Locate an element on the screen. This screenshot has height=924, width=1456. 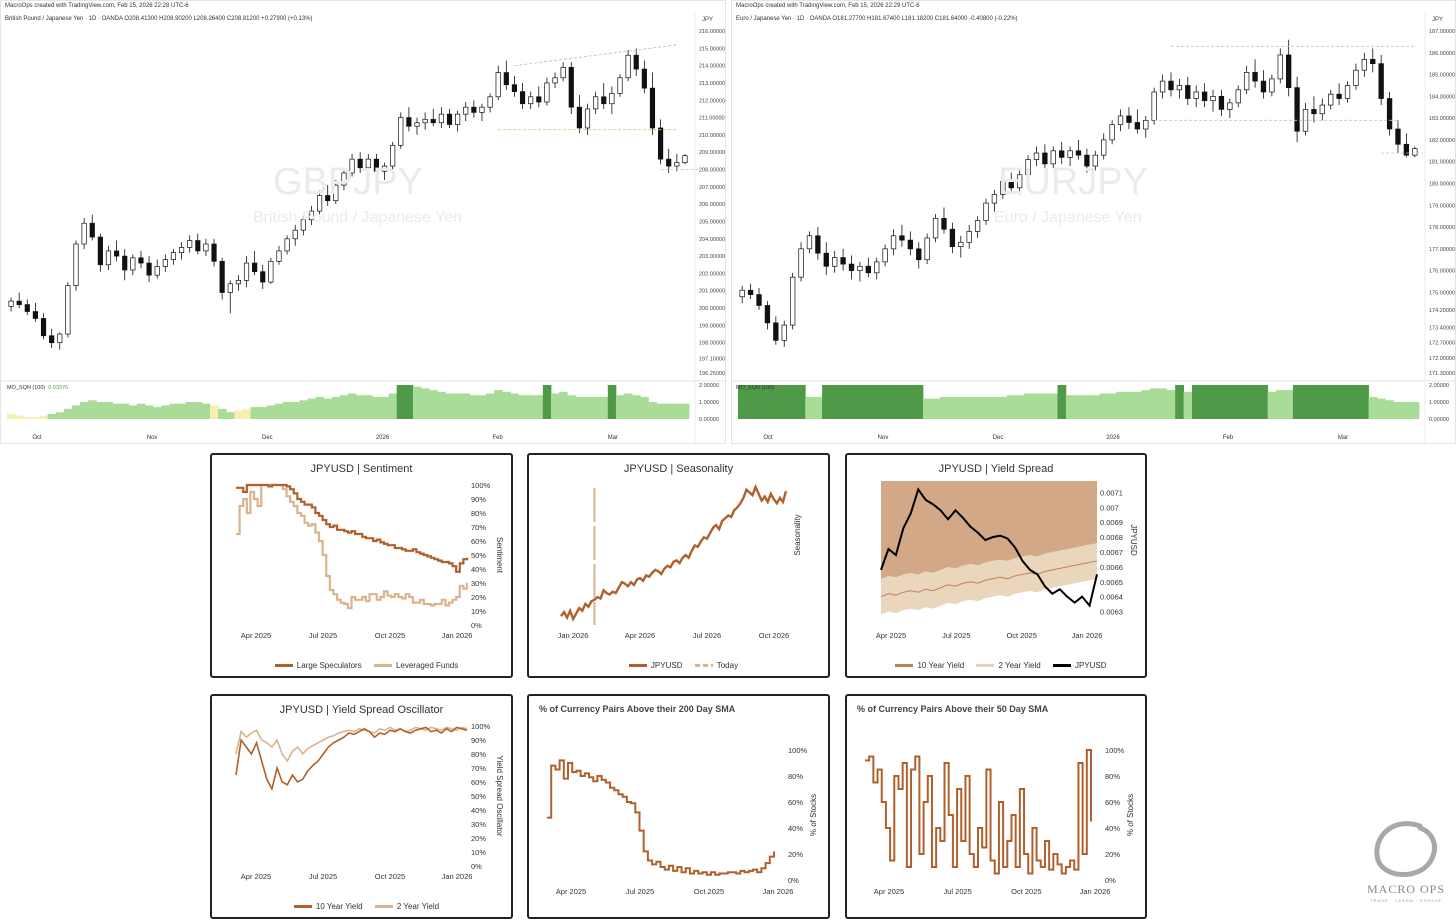
right-axis-title: % of Stocks is located at coordinates (813, 815).